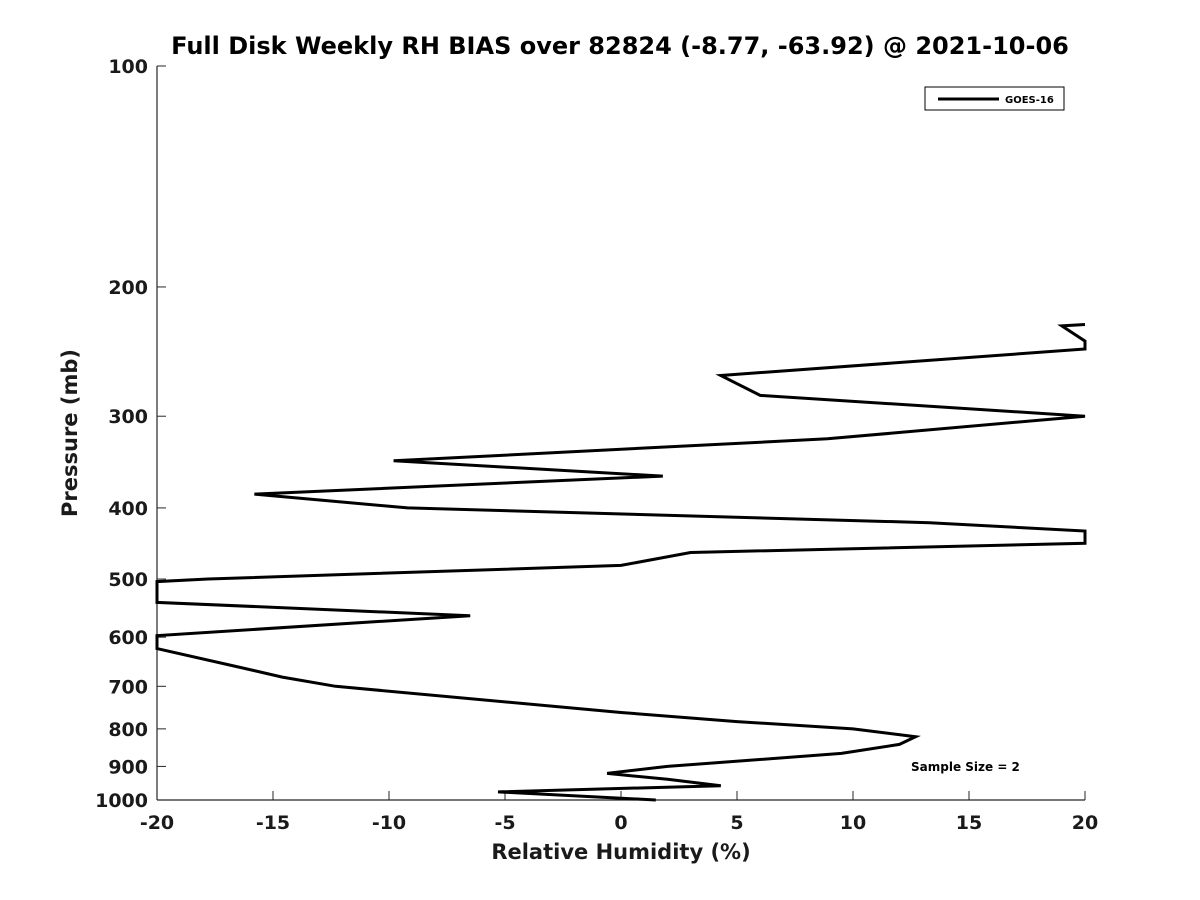  Describe the element at coordinates (130, 434) in the screenshot. I see `y-axis-ticks: 100 200 300 400 500 600 700 800 900 1000` at that location.